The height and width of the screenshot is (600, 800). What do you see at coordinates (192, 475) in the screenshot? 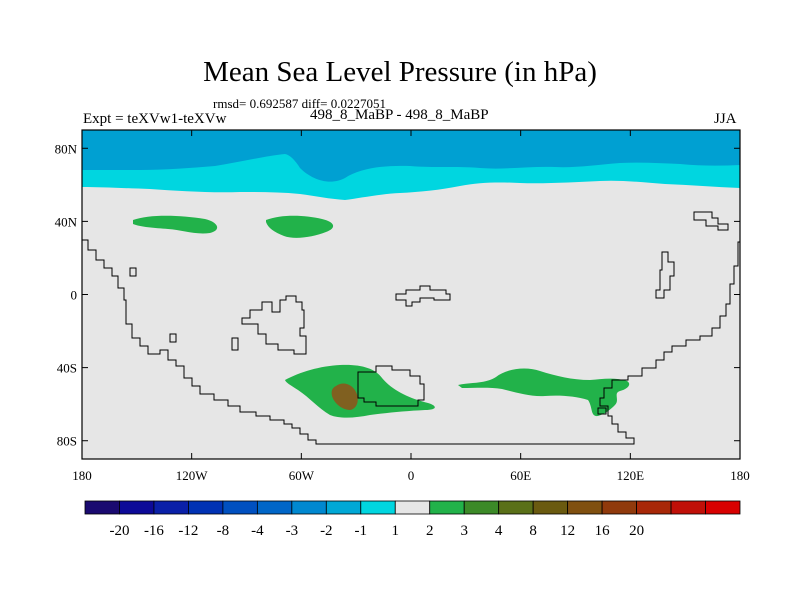
I see `x-tick-label: 120W` at bounding box center [192, 475].